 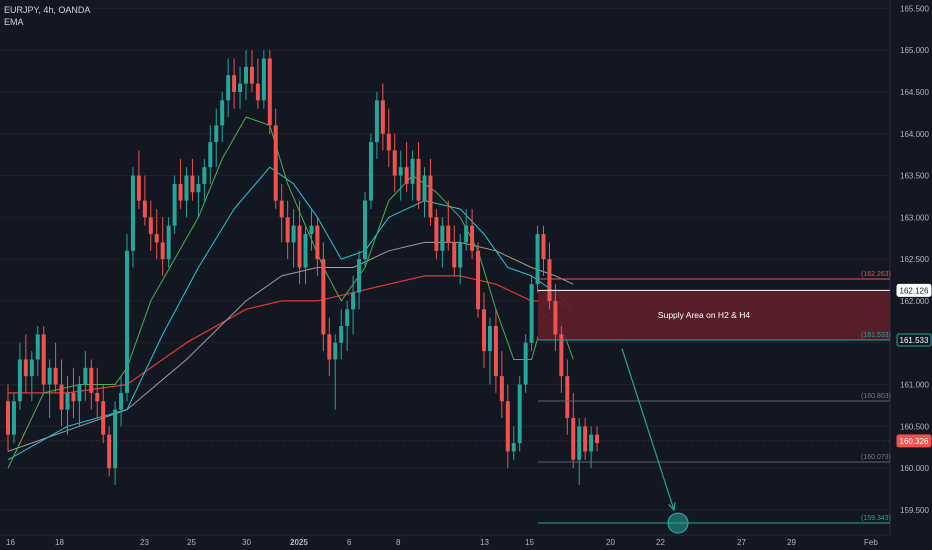 I want to click on price-tick-label: 160.500, so click(x=914, y=426).